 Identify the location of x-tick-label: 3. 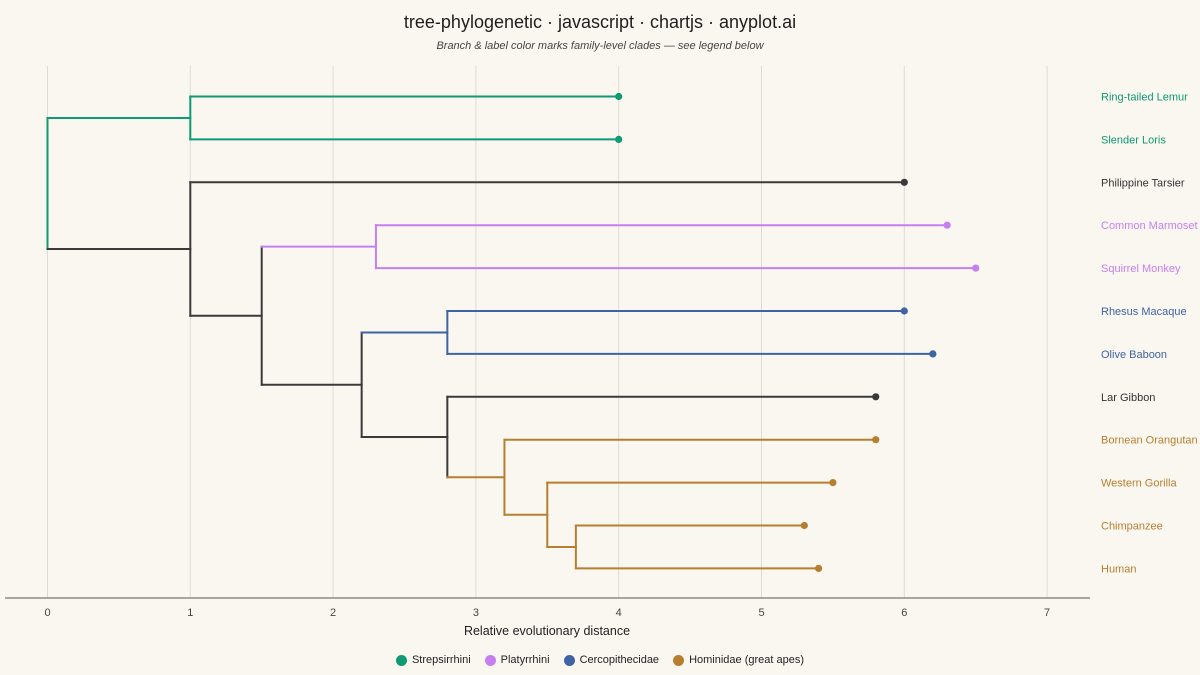
(476, 613).